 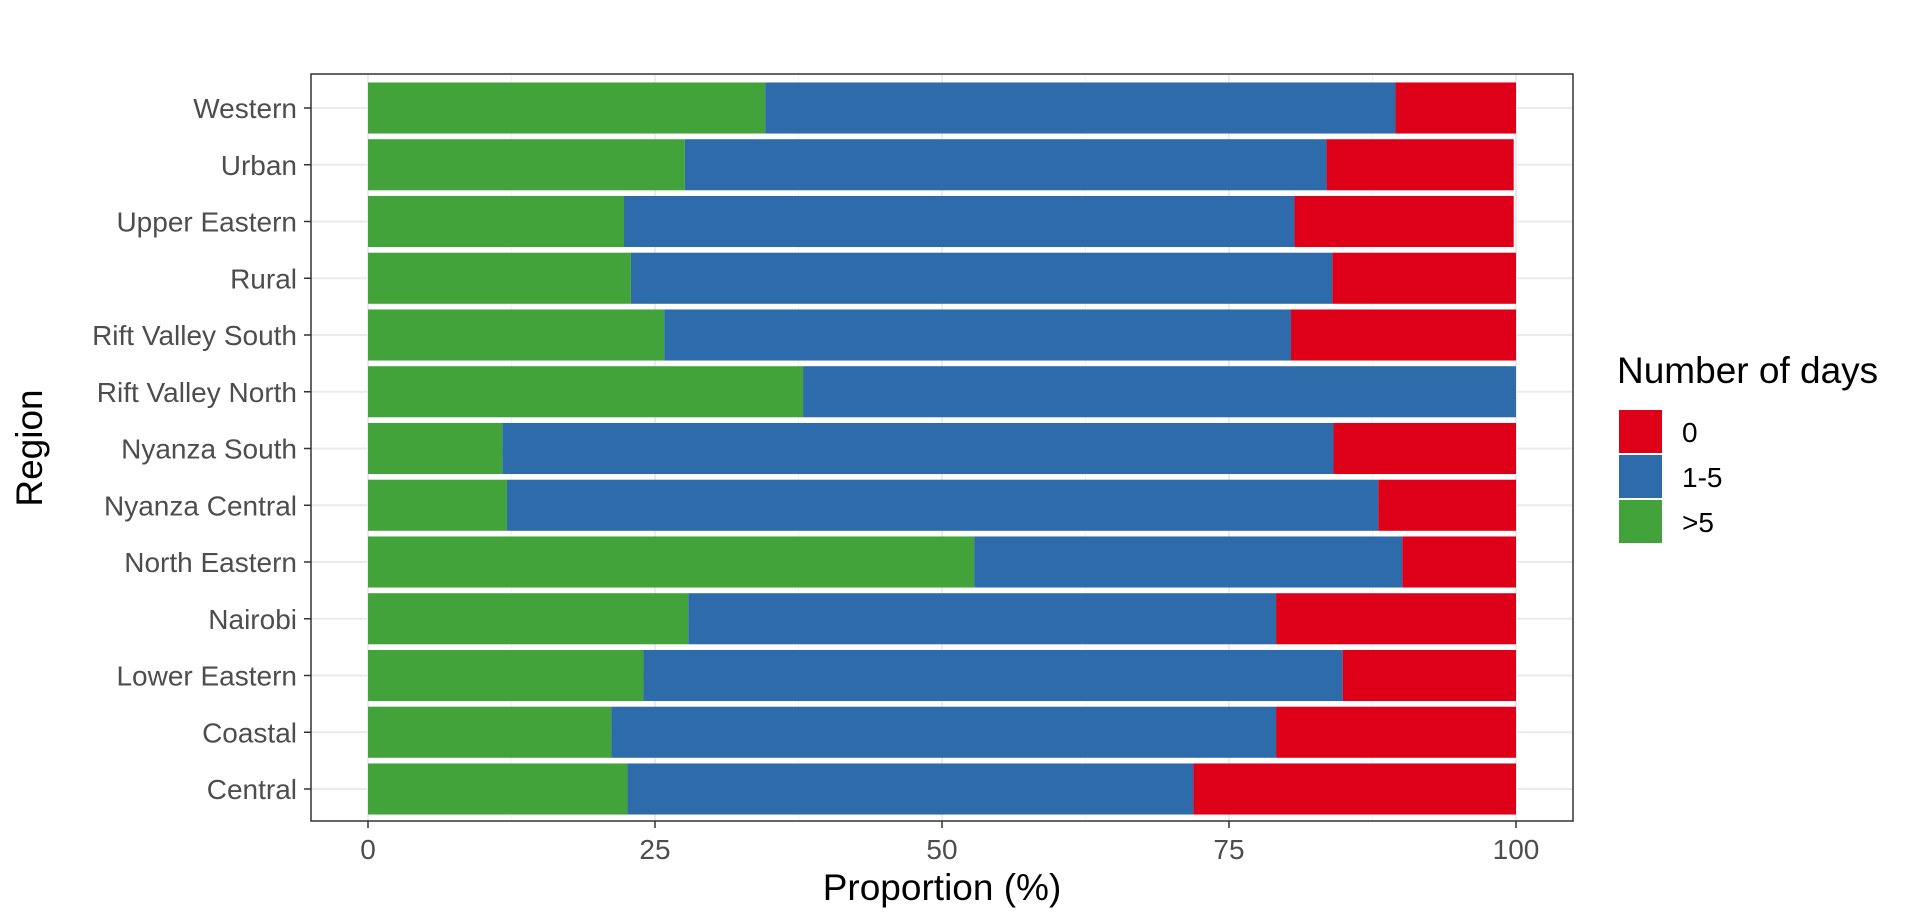 I want to click on y-tick-label: Rift Valley South, so click(x=194, y=335).